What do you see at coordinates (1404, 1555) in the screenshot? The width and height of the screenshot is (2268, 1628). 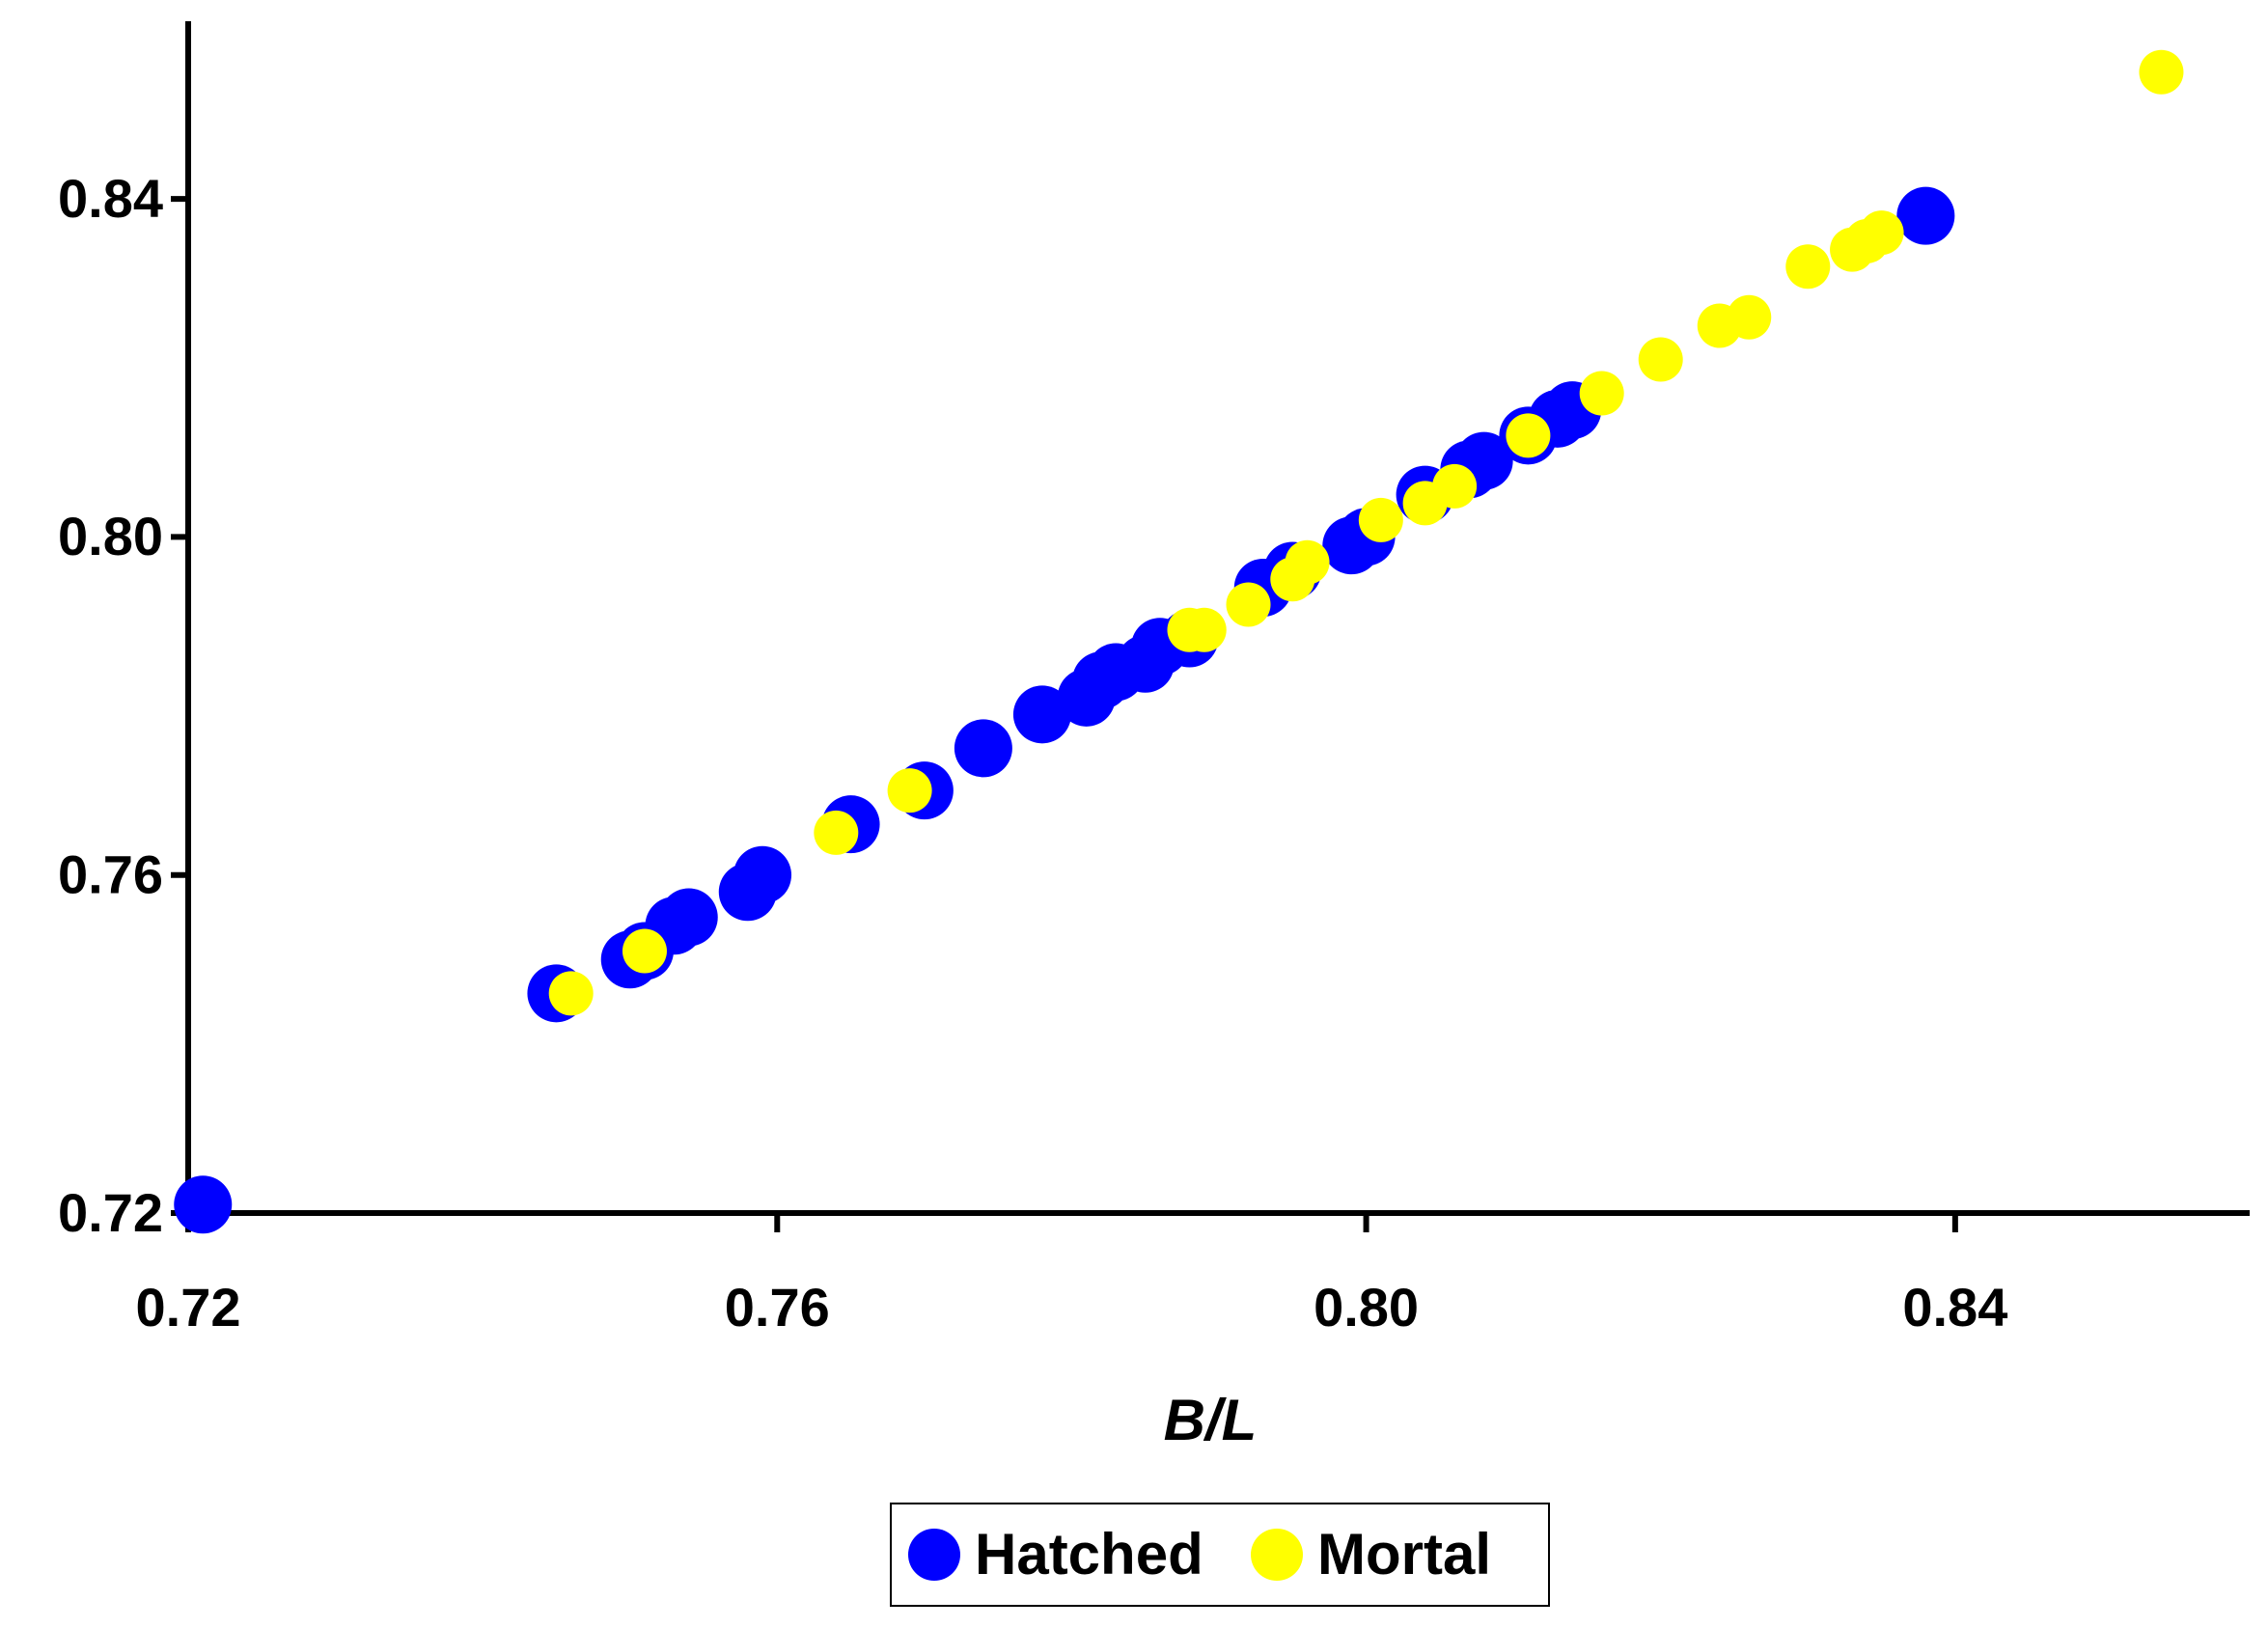 I see `legend-label: Mortal` at bounding box center [1404, 1555].